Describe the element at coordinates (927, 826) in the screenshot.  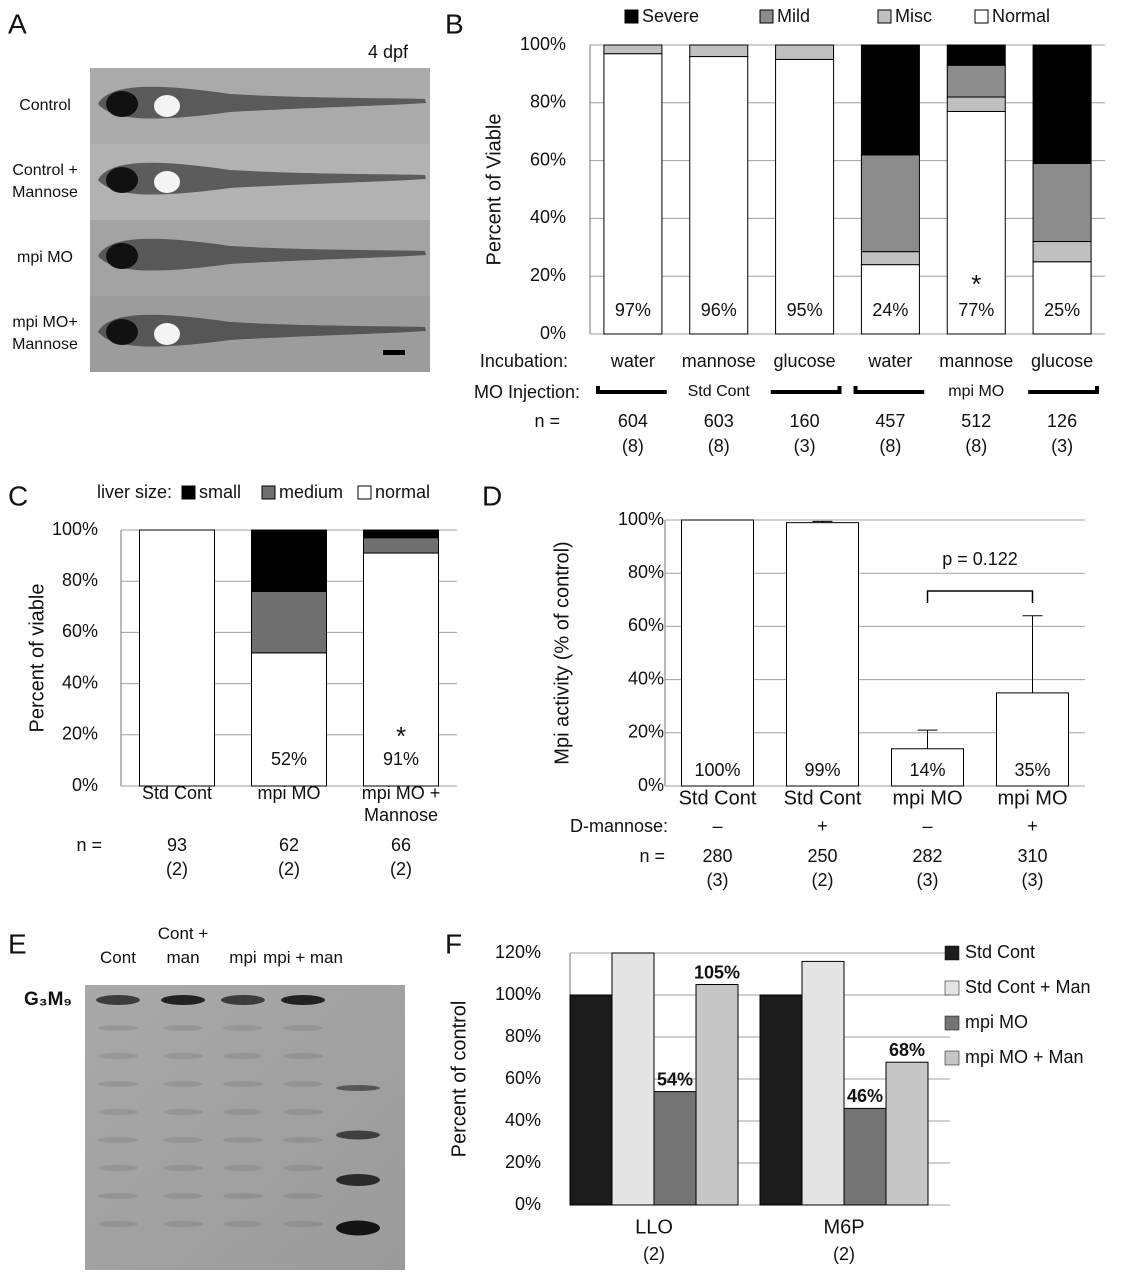
I see `row-value: –` at that location.